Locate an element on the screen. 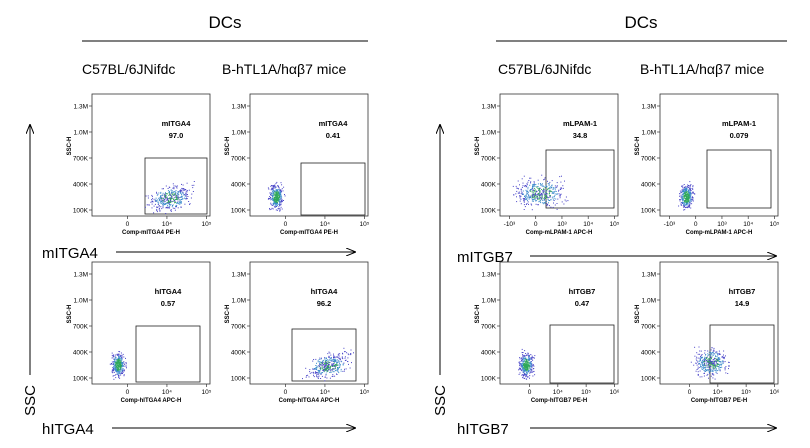  x-tick-label: 10⁴ is located at coordinates (167, 392).